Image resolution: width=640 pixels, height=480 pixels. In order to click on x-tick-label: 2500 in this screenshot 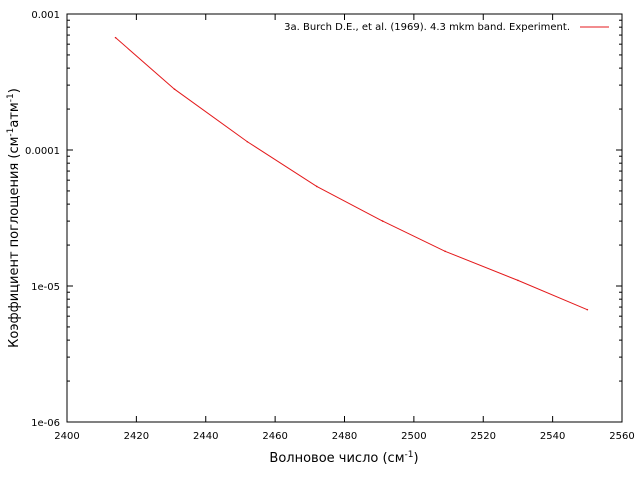, I will do `click(413, 436)`.